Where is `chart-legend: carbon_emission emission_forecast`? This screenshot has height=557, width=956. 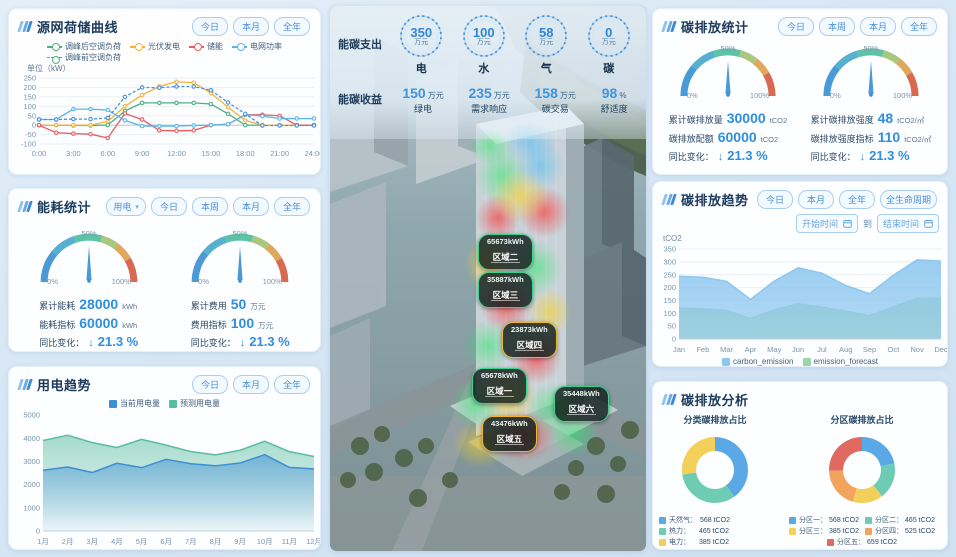 chart-legend: carbon_emission emission_forecast is located at coordinates (800, 361).